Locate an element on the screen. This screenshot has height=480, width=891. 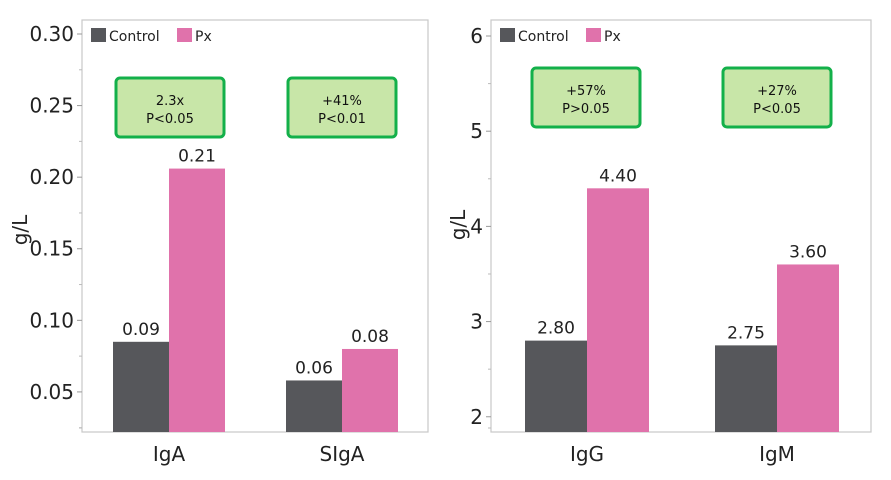
bar-control-igg is located at coordinates (556, 386).